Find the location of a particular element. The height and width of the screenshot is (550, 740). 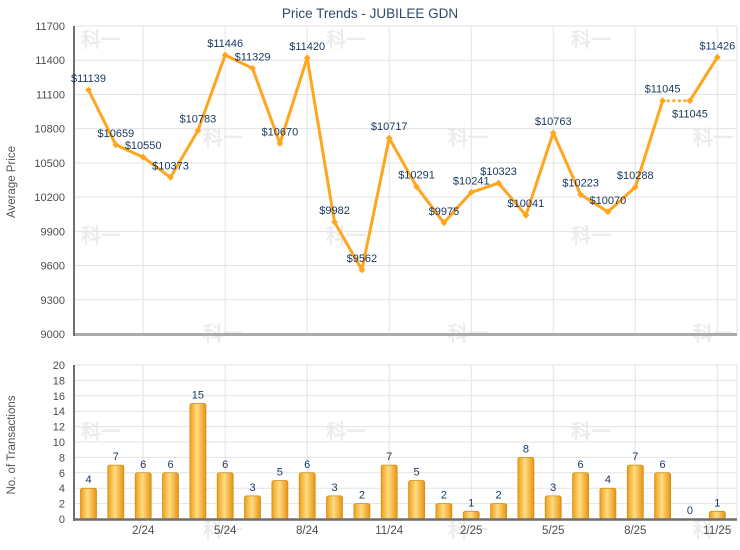

price-point-label: $10288 is located at coordinates (635, 176).